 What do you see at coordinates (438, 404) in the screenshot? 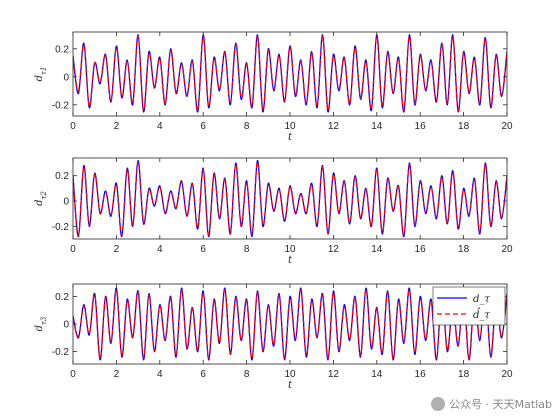
I see `wechat-icon` at bounding box center [438, 404].